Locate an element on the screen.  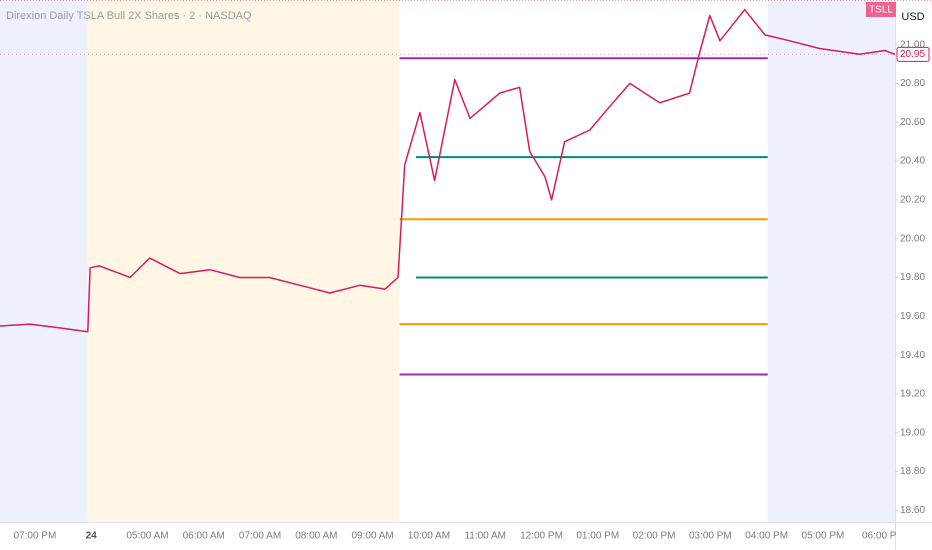
symbol-badge is located at coordinates (881, 9).